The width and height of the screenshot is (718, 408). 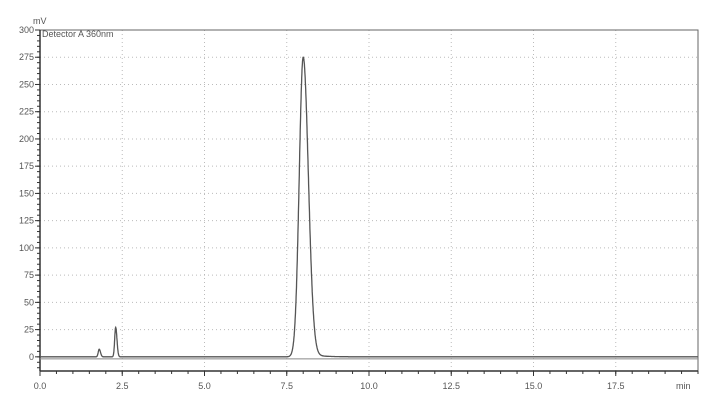 I want to click on y-tick-label: 275, so click(x=26, y=57).